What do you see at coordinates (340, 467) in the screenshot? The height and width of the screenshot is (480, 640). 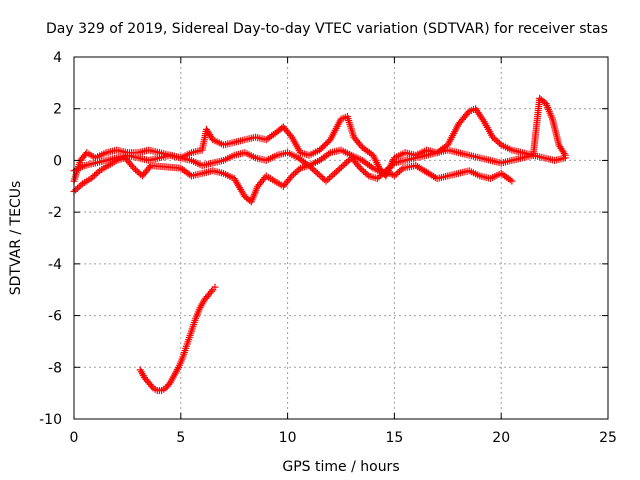 I see `x-axis-title: GPS time / hours` at bounding box center [340, 467].